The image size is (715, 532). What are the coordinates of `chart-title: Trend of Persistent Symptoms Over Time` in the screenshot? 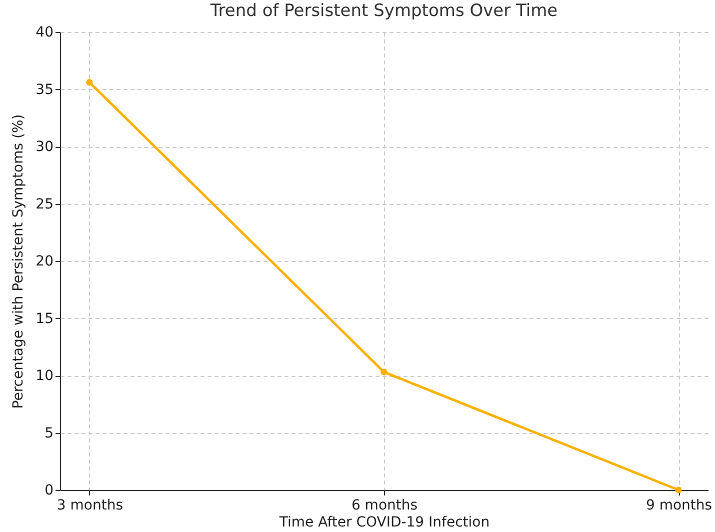 It's located at (383, 11).